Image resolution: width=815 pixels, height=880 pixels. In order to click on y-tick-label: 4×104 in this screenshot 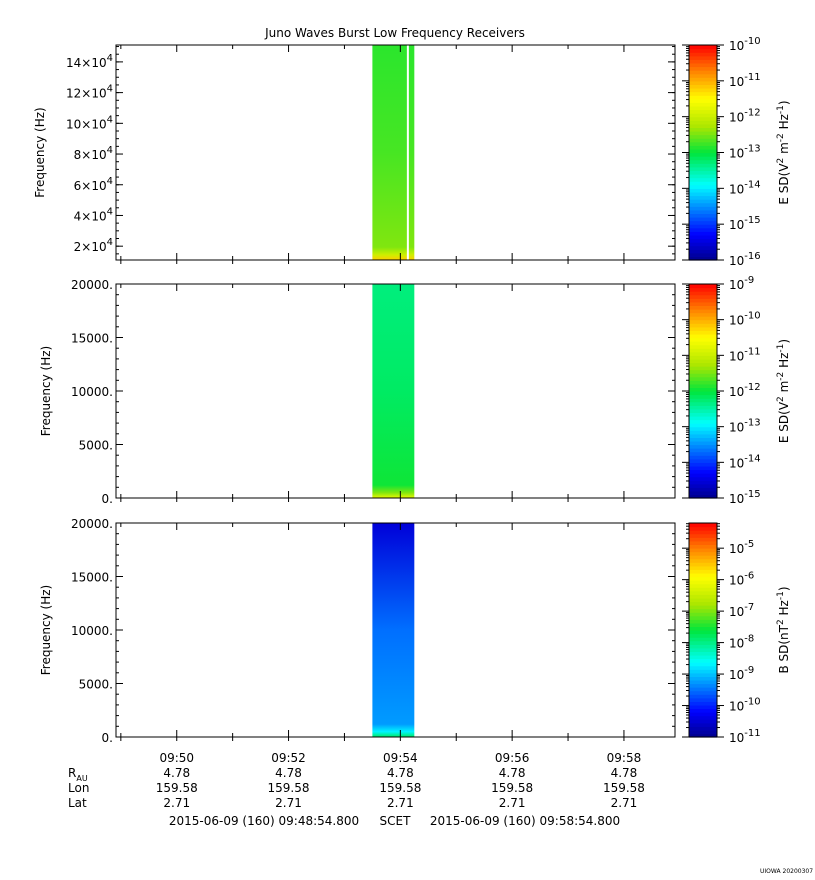, I will do `click(93, 214)`.